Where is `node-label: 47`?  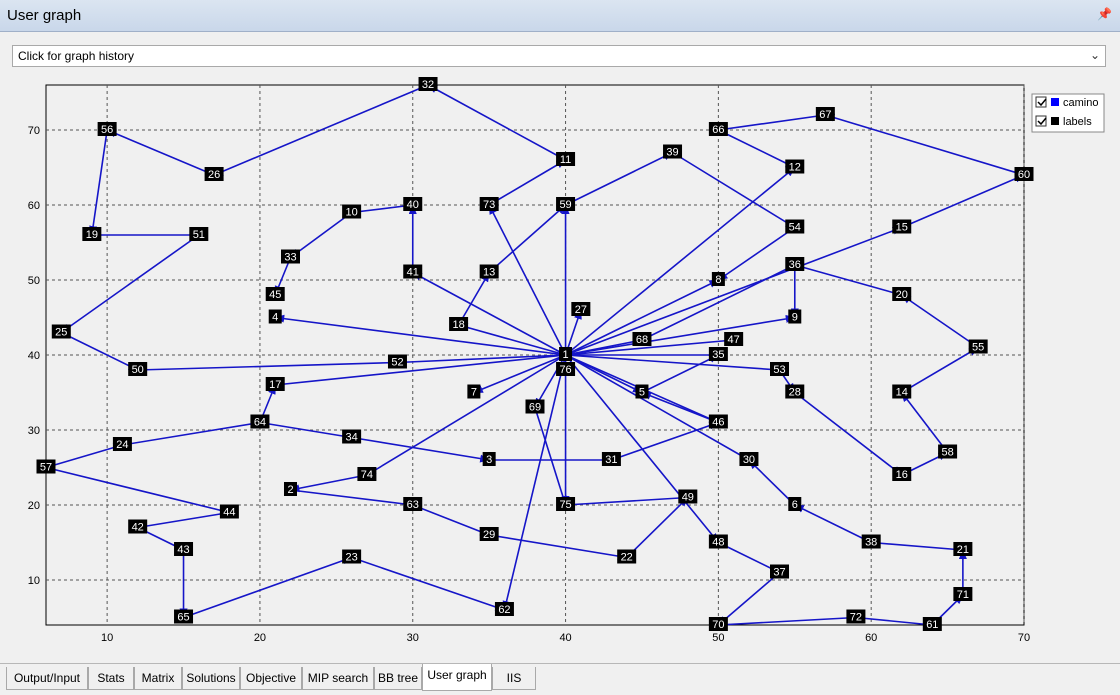
node-label: 47 is located at coordinates (734, 340).